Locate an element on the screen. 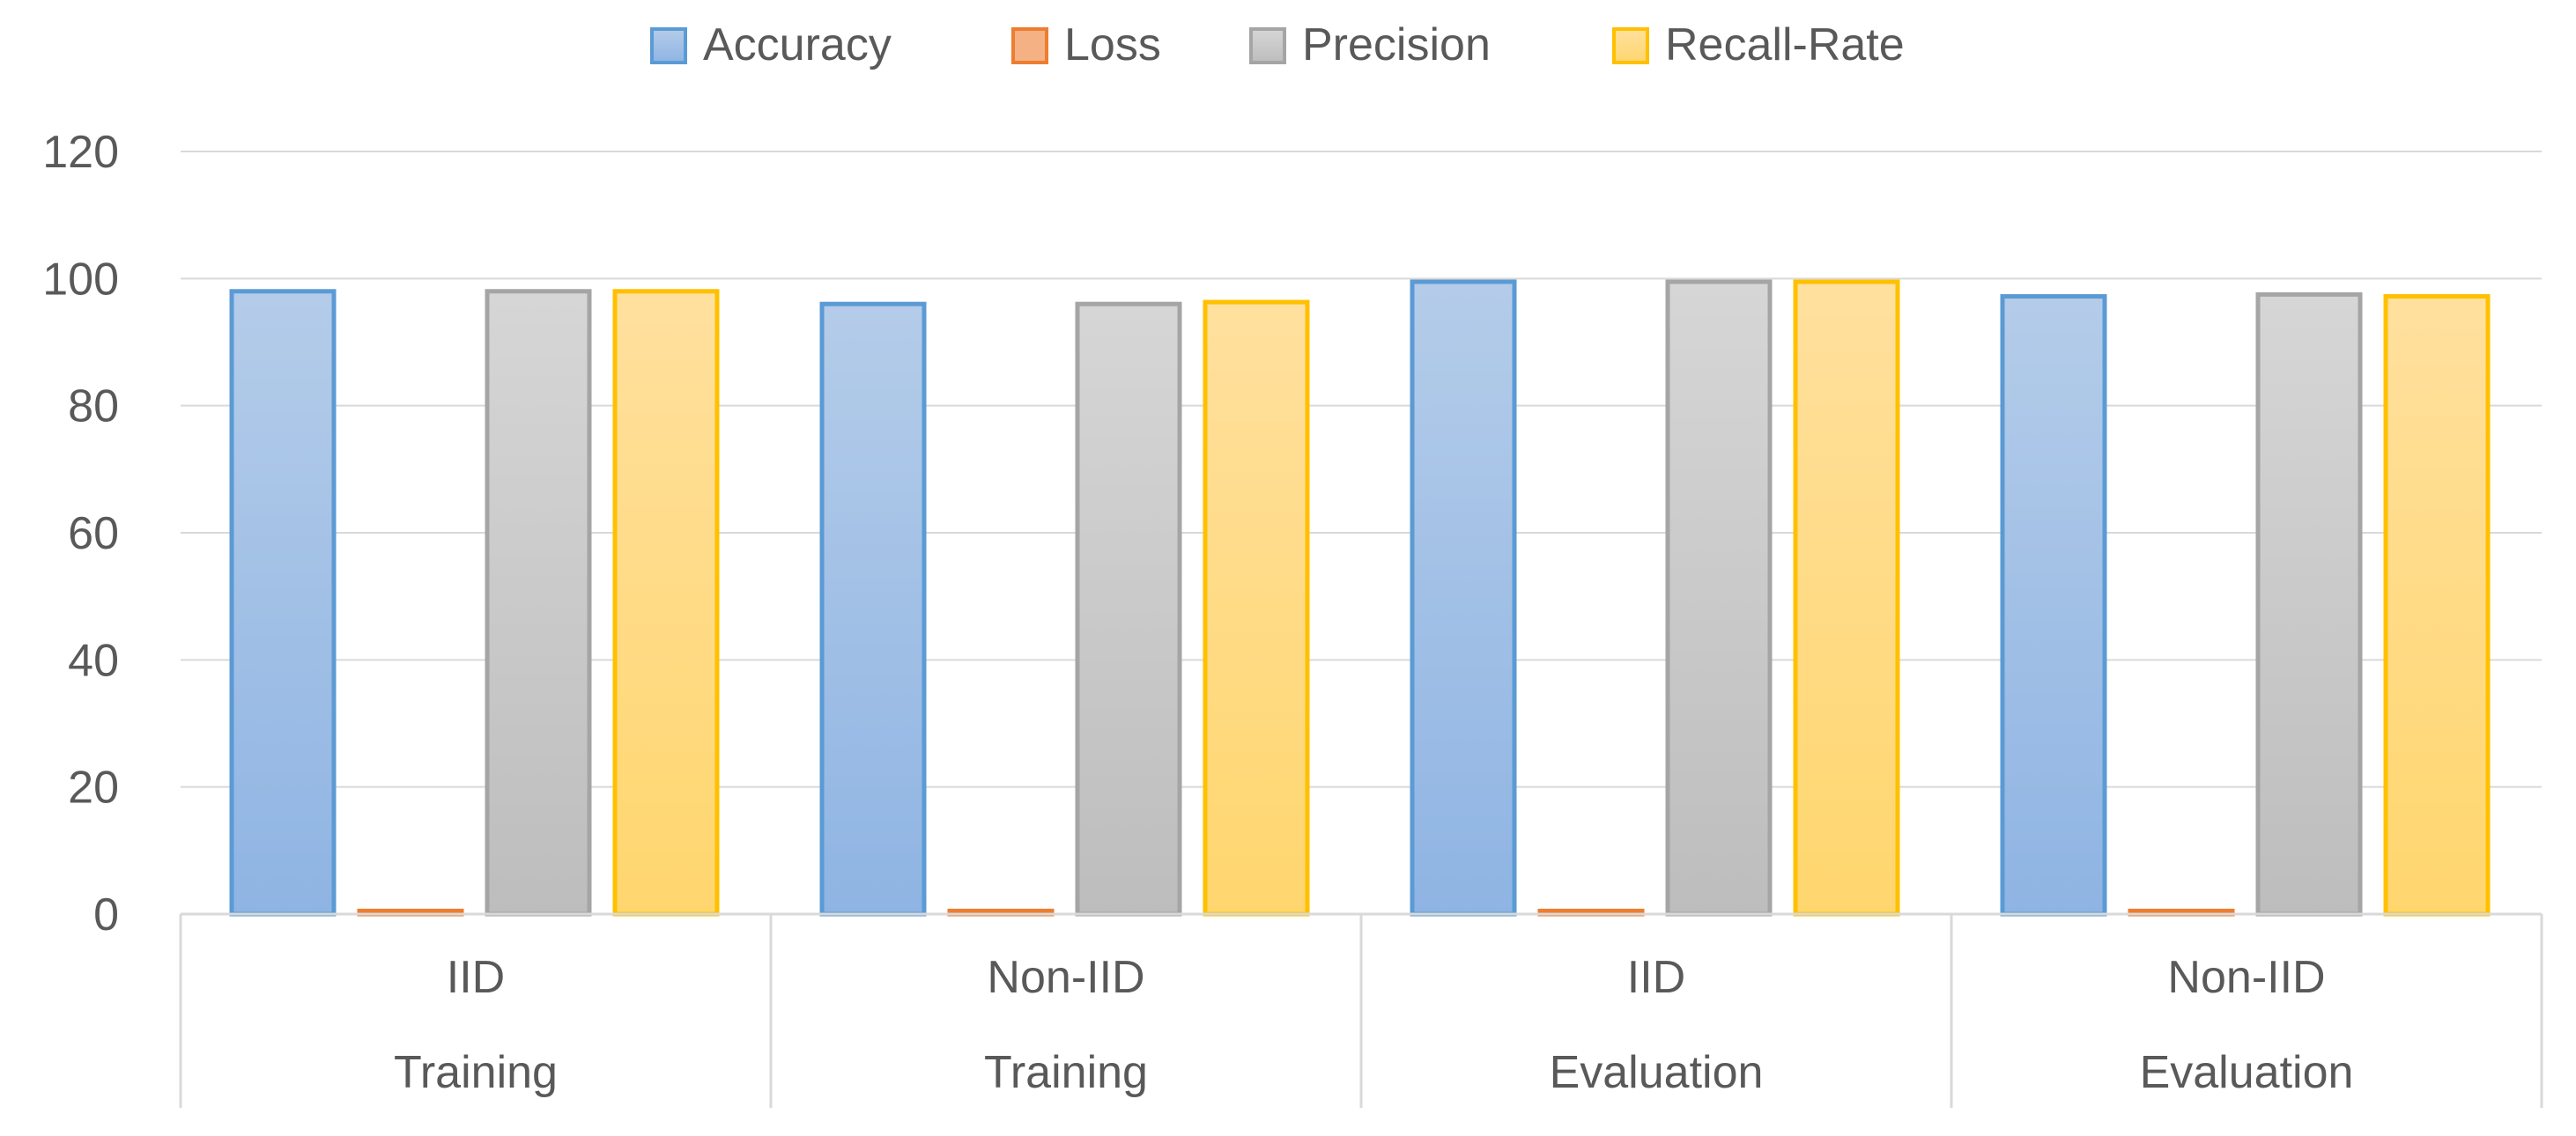 This screenshot has width=2576, height=1136. legend-swatch-accuracy is located at coordinates (669, 45).